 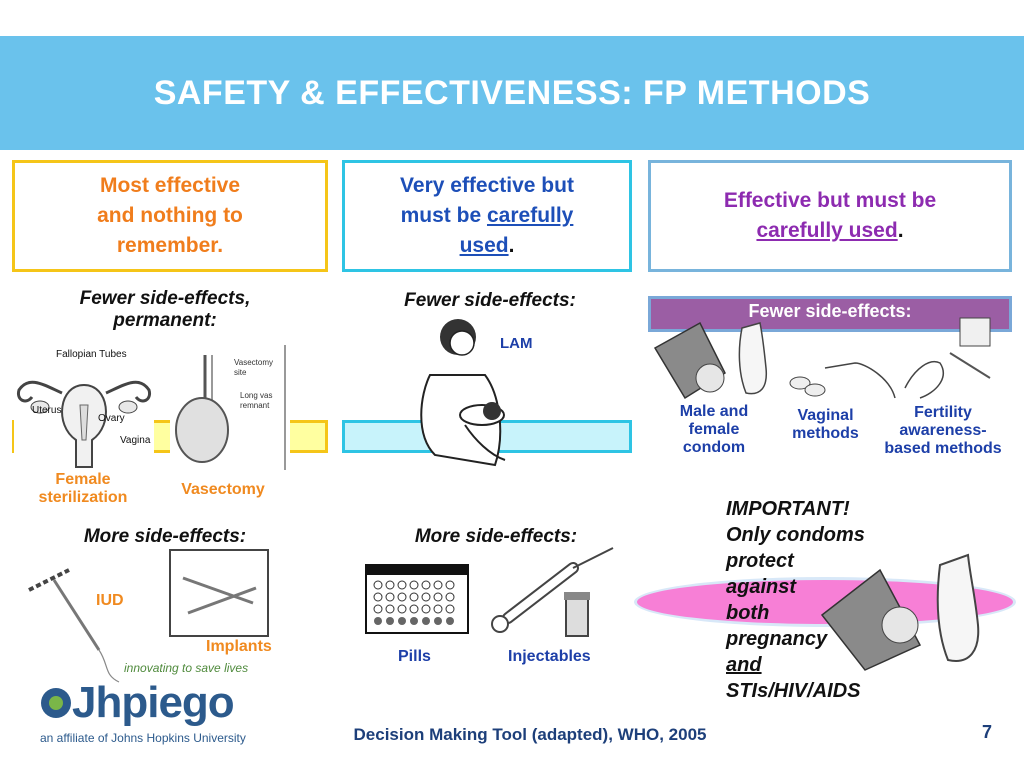 What do you see at coordinates (143, 738) in the screenshot?
I see `jhpiego-affiliation: an affiliate of Johns Hopkins University` at bounding box center [143, 738].